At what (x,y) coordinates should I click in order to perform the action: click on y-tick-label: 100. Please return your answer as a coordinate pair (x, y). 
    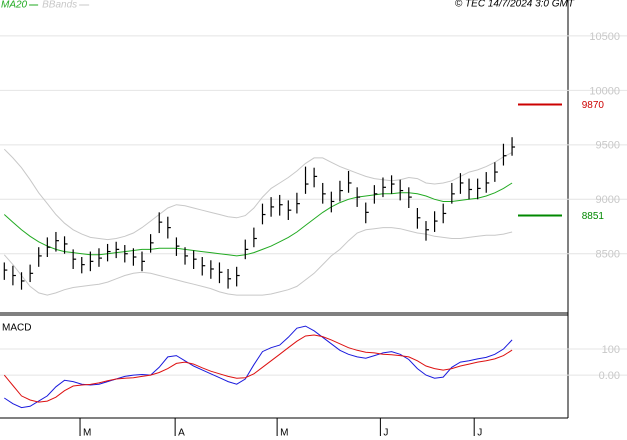
    Looking at the image, I should click on (611, 350).